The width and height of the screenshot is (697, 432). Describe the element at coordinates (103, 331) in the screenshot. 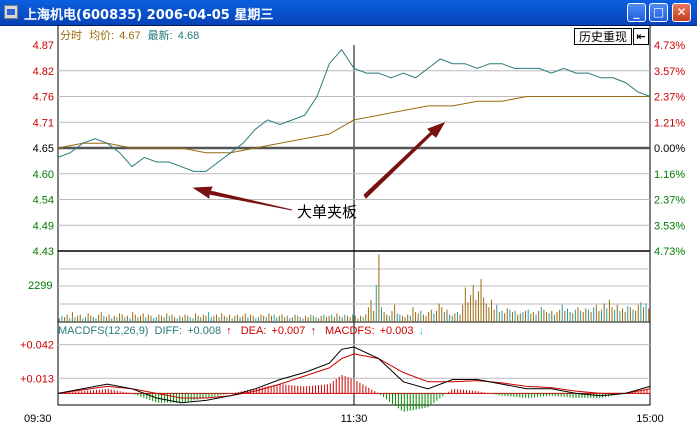

I see `macd-name: MACDFS(12,26,9)` at that location.